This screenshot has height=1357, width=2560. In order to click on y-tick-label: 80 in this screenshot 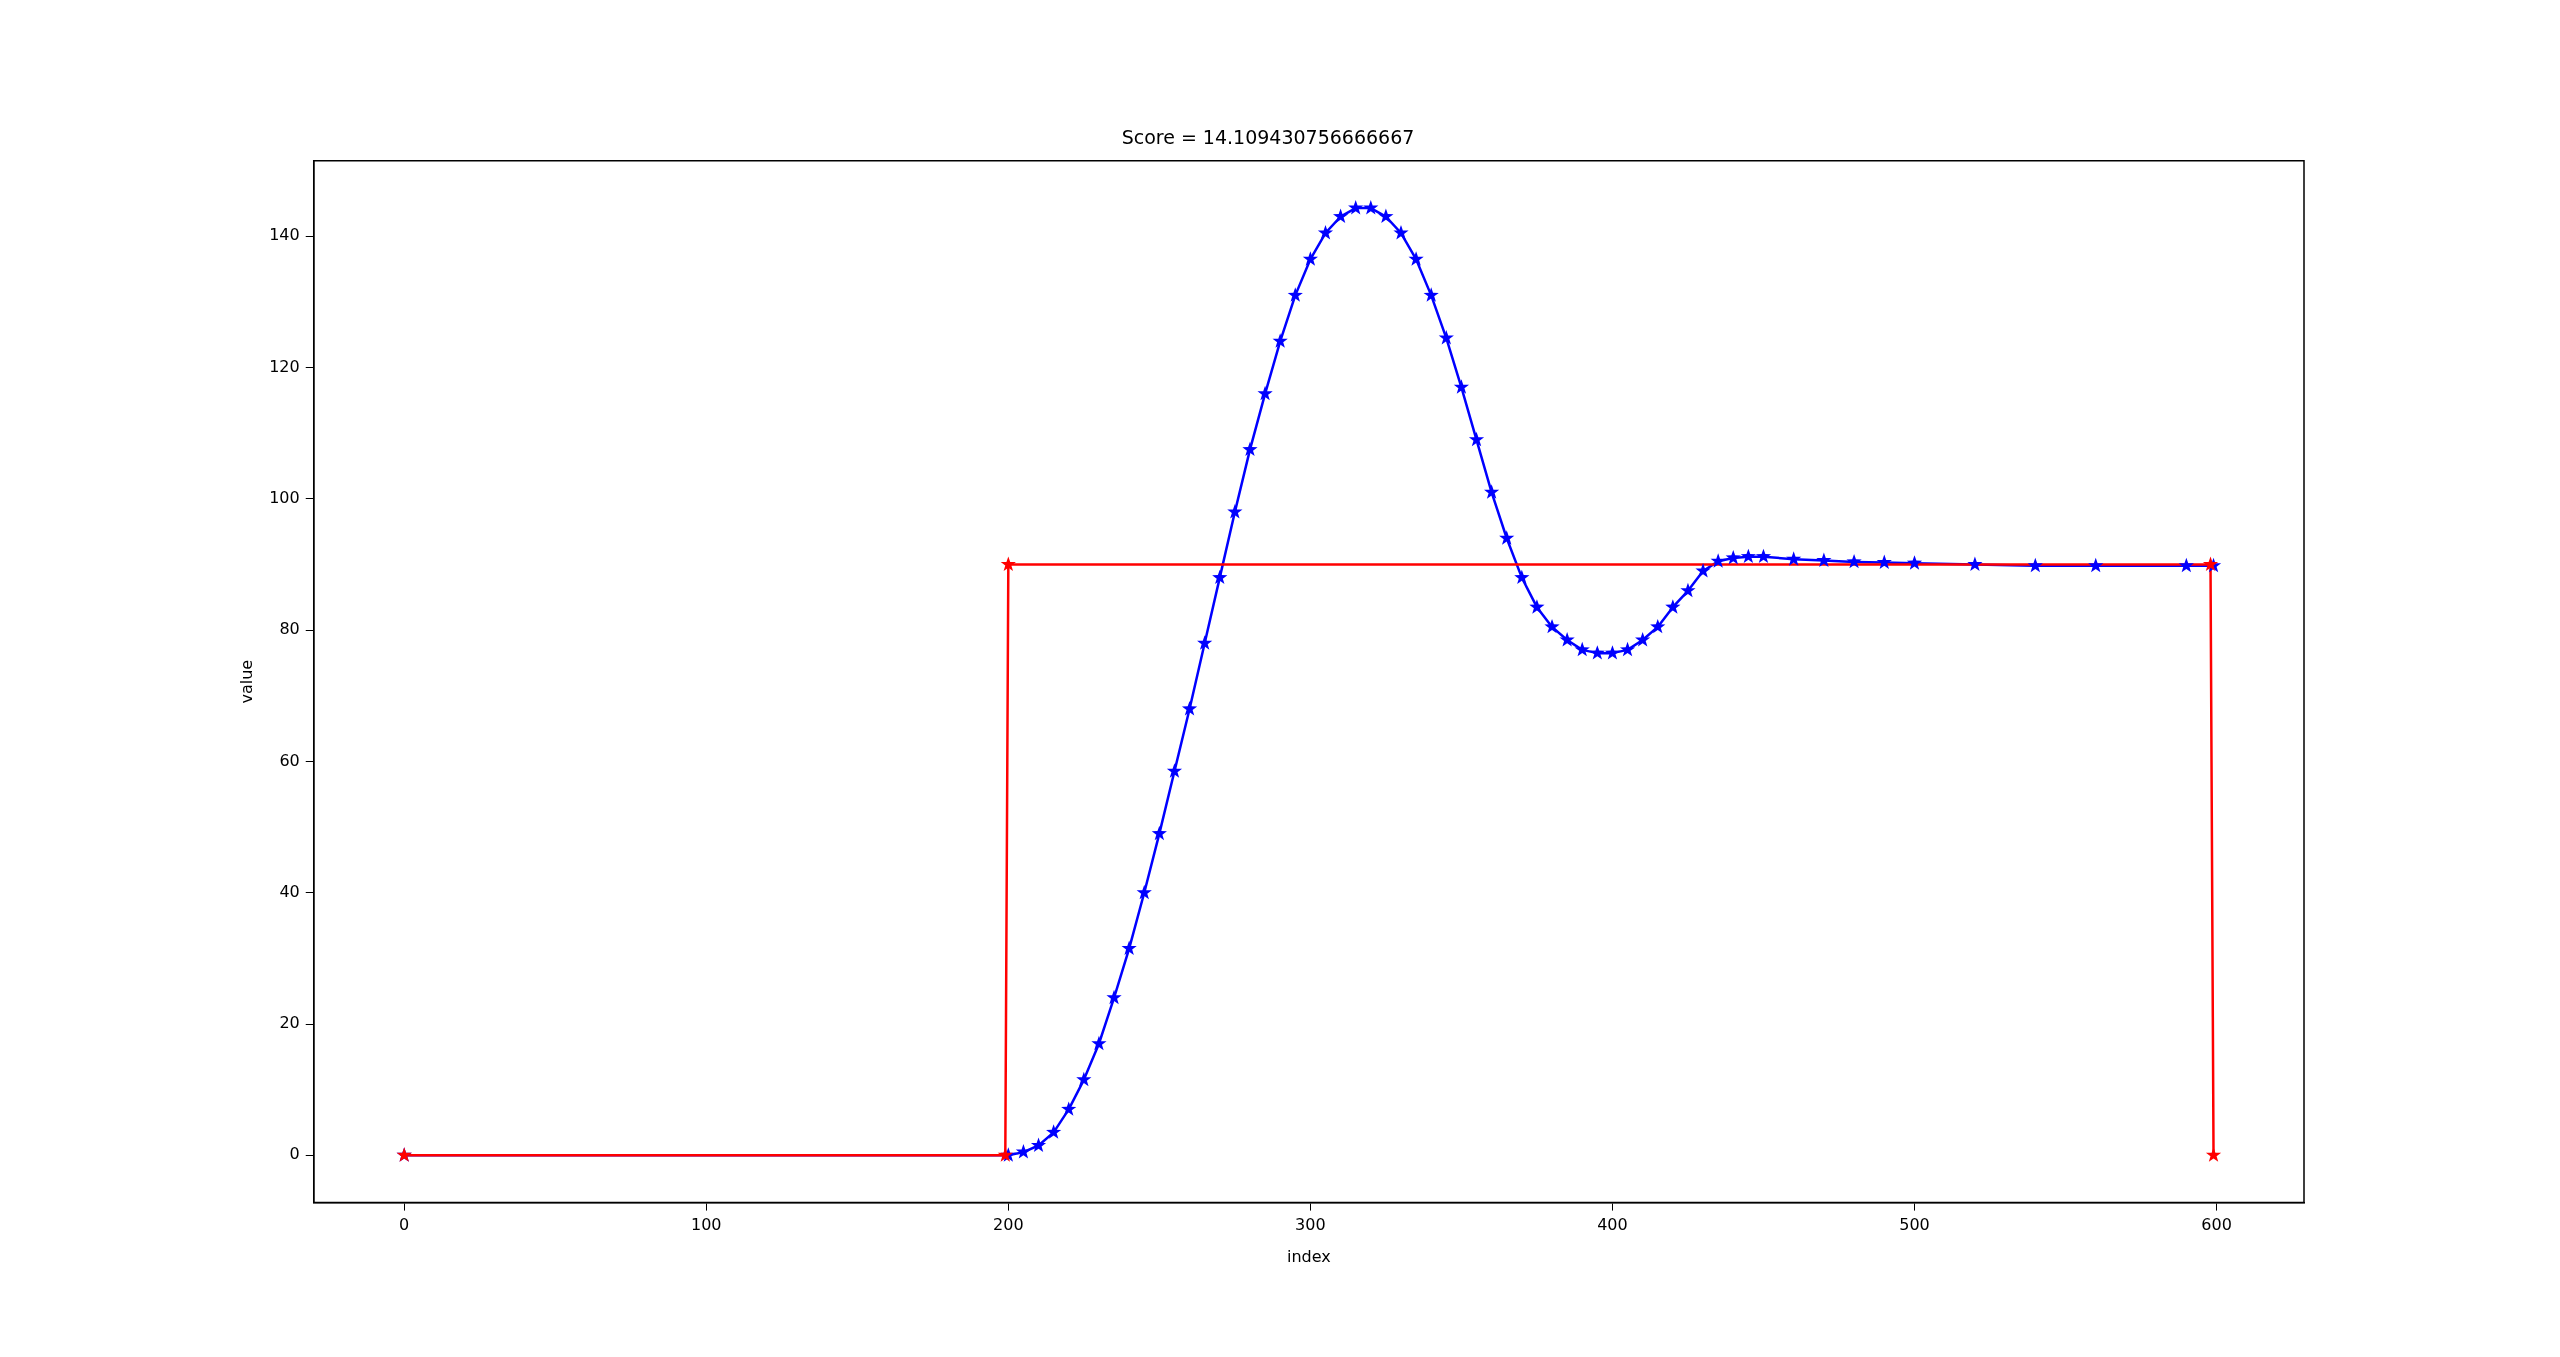, I will do `click(289, 629)`.